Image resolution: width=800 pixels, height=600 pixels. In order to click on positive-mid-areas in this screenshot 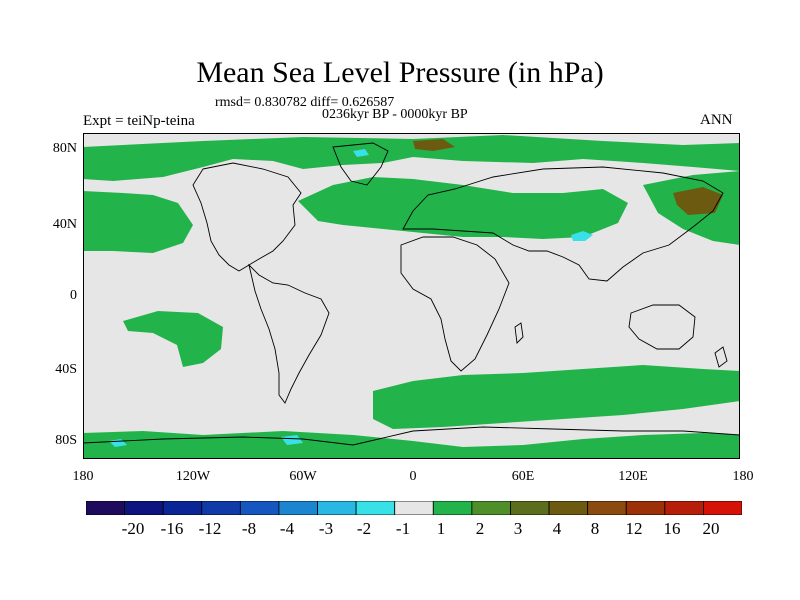, I will do `click(568, 177)`.